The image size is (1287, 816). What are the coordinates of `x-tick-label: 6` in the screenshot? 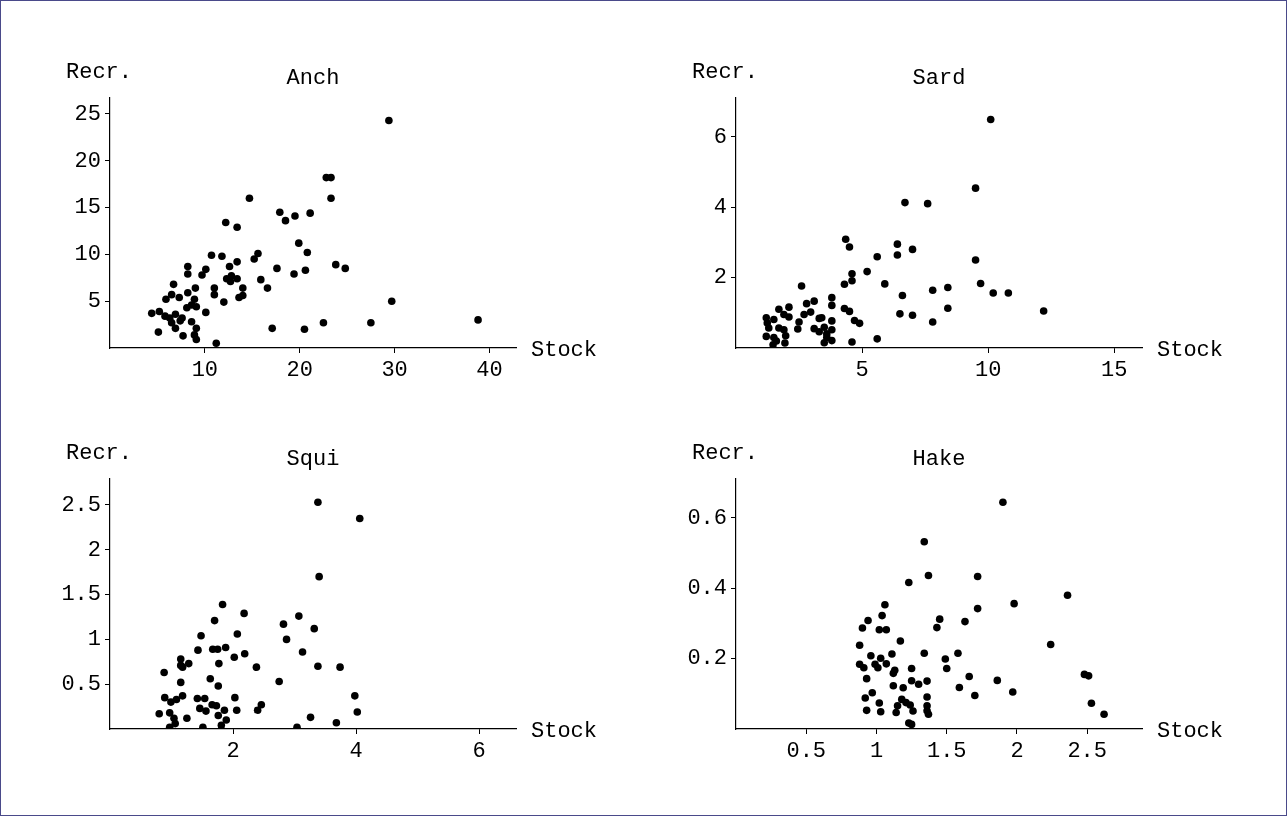 It's located at (479, 752).